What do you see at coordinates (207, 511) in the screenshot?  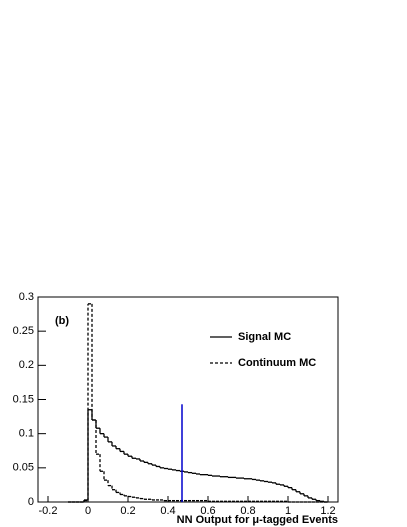 I see `x-tick-label: 0.6` at bounding box center [207, 511].